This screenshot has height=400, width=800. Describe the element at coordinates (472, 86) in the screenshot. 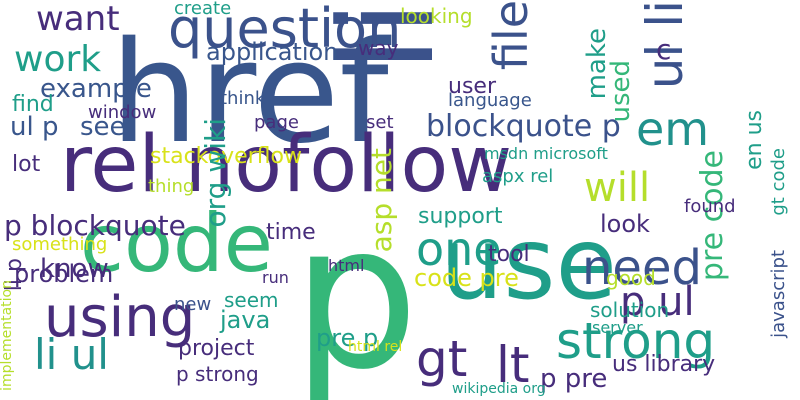

I see `cloud-word: user` at that location.